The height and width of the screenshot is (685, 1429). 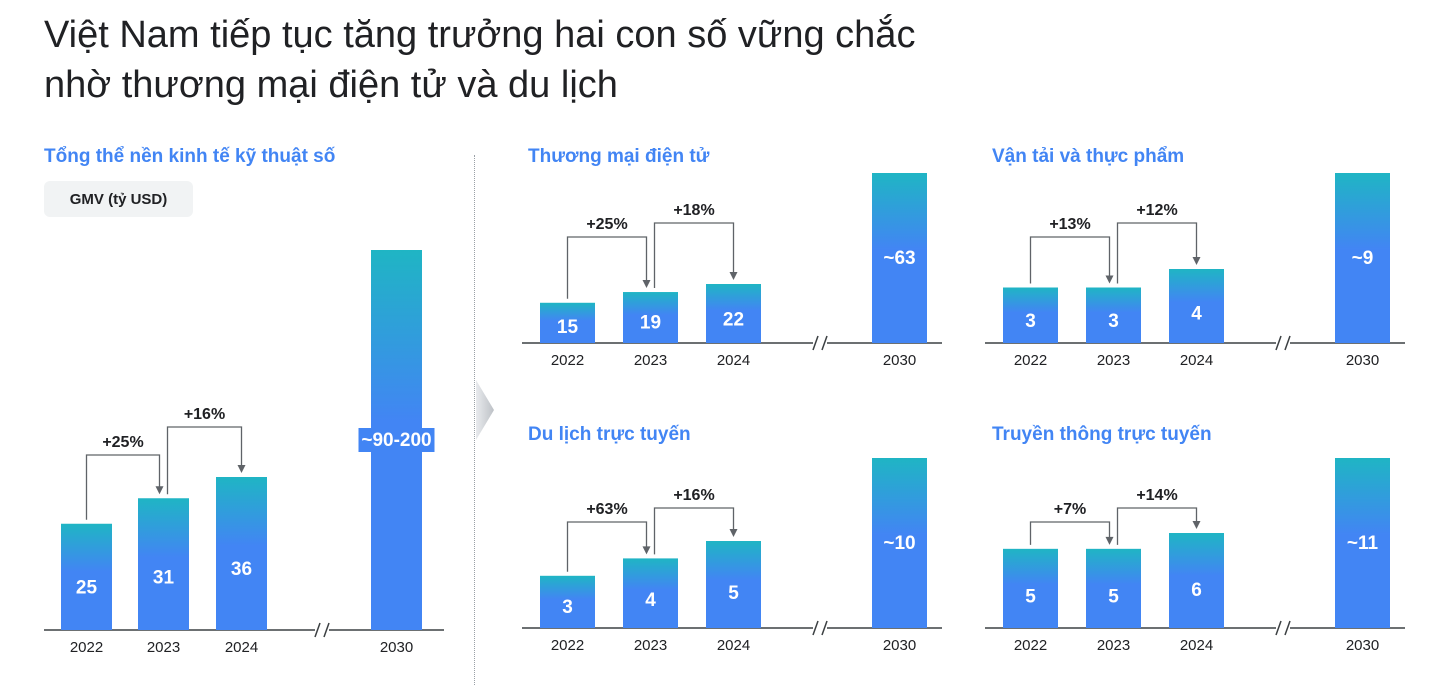 I want to click on data-label-2023: 4, so click(x=650, y=600).